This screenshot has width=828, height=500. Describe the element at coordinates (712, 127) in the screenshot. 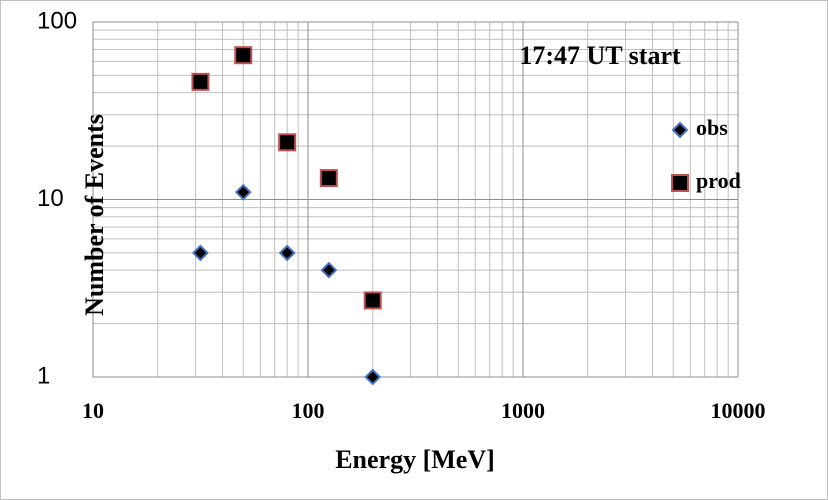

I see `legend-label: obs` at that location.